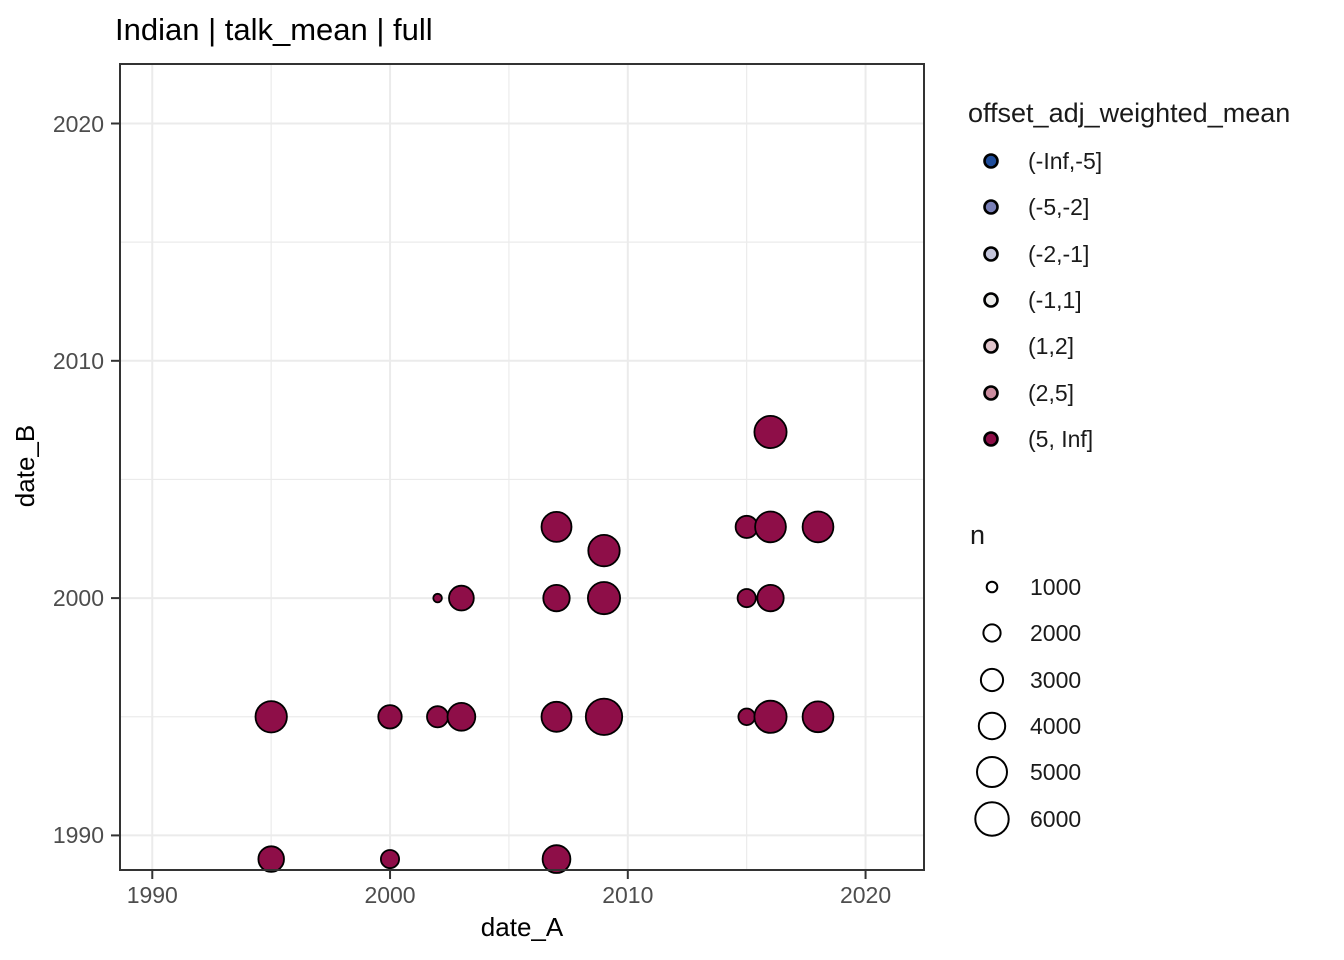 The width and height of the screenshot is (1344, 960). I want to click on y-tick-label: 2010, so click(78, 360).